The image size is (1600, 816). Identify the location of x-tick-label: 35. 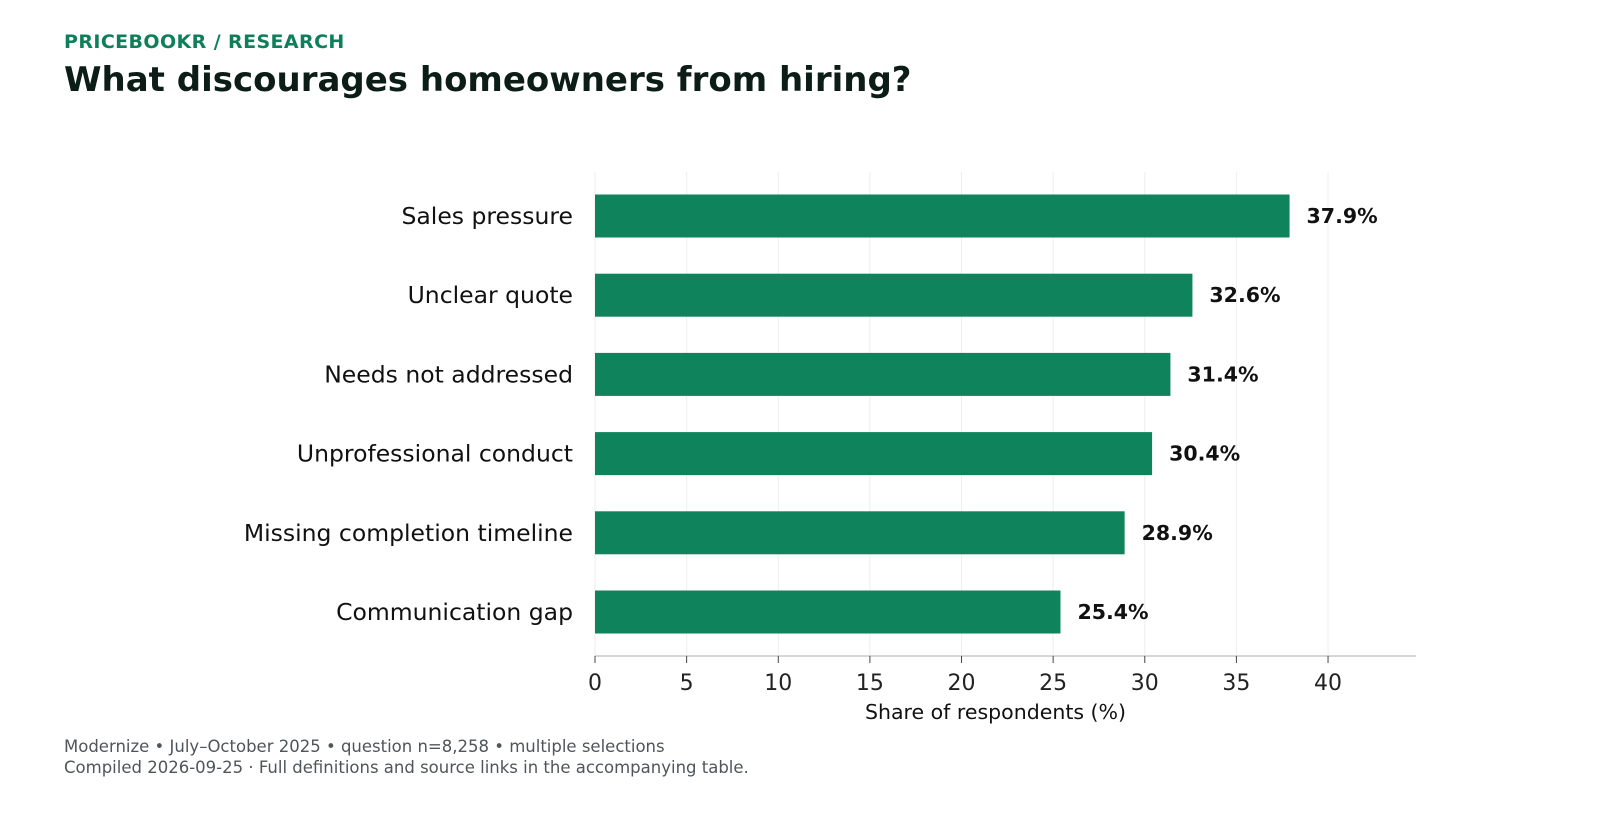
(1236, 683).